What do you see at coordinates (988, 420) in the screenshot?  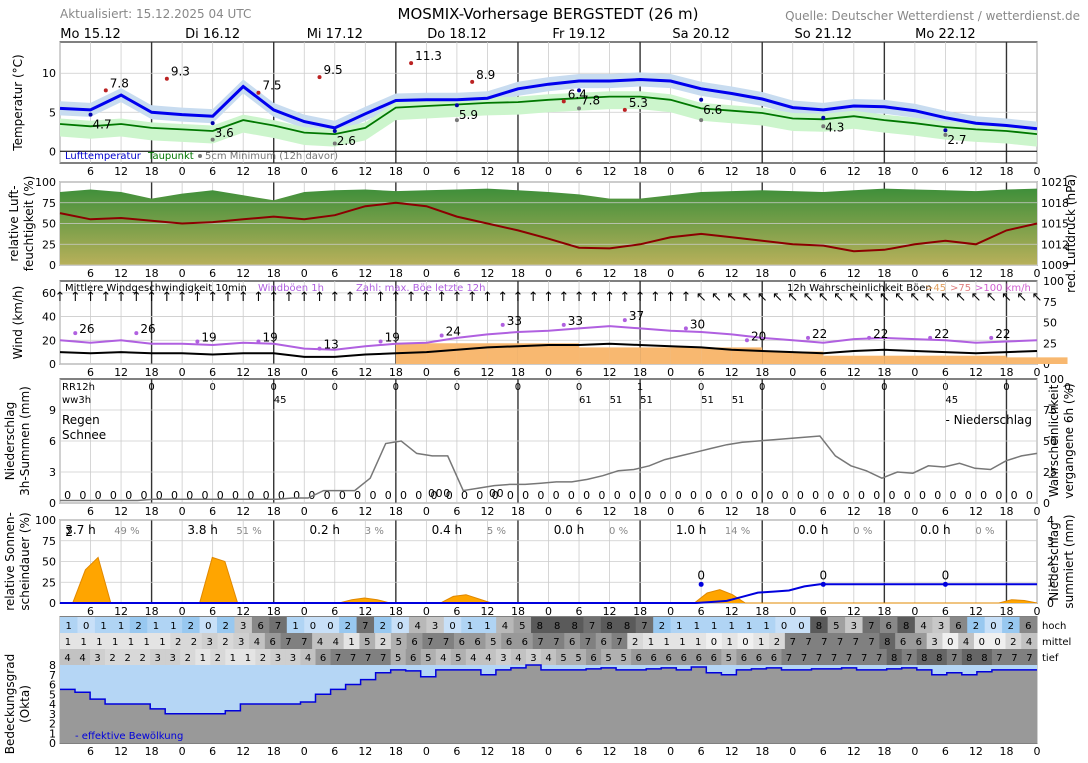 I see `precip-legend: - Niederschlag` at bounding box center [988, 420].